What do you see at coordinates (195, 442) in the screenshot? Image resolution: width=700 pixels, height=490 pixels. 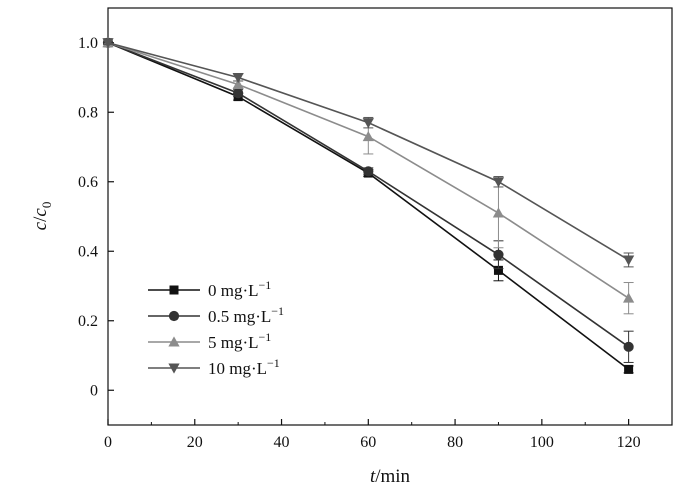 I see `x-tick-label: 20` at bounding box center [195, 442].